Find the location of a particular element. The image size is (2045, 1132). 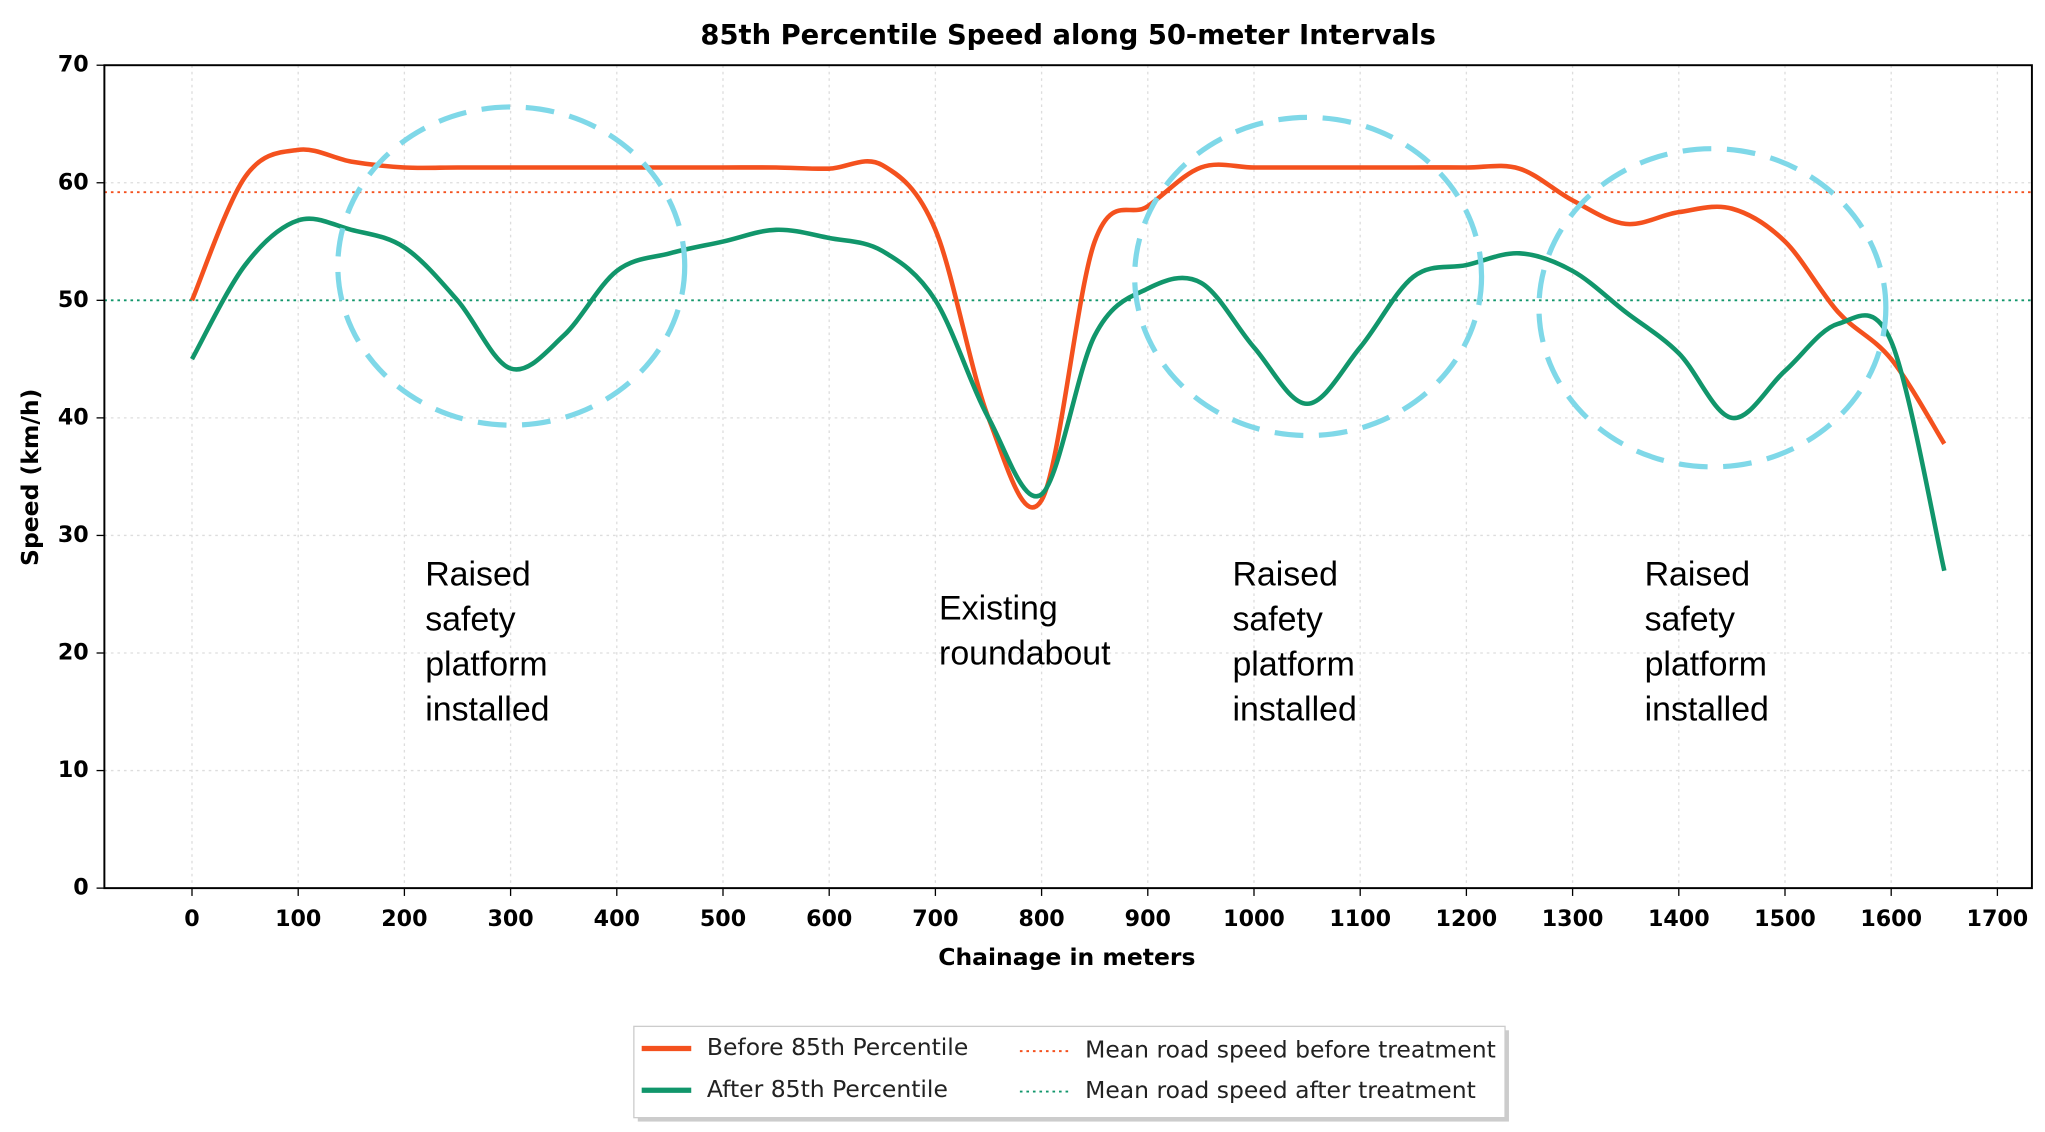

x-tick-label: 400 is located at coordinates (617, 919).